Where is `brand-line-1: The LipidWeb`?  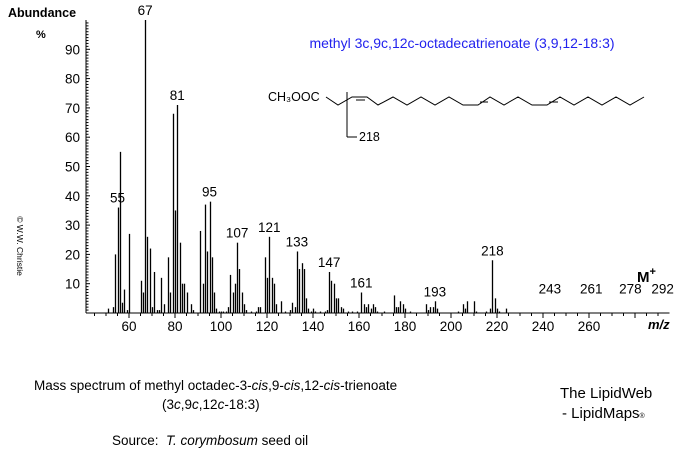 brand-line-1: The LipidWeb is located at coordinates (606, 393).